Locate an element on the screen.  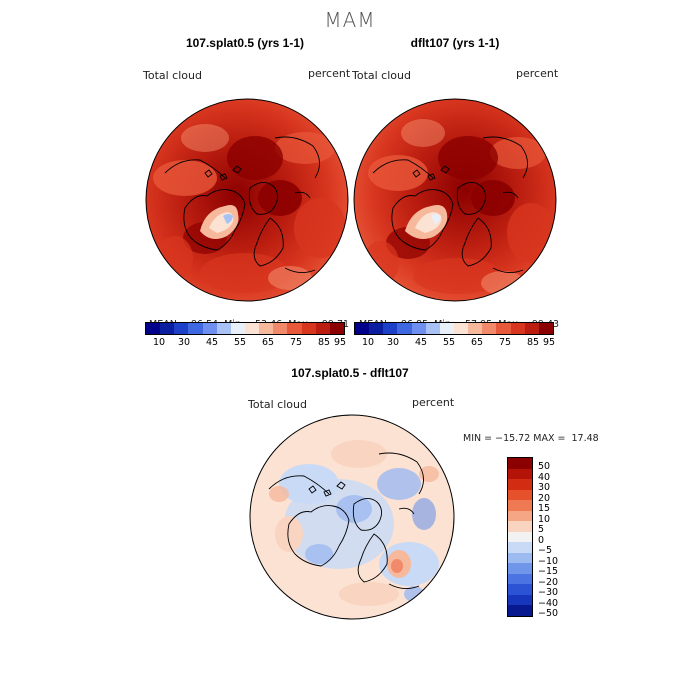
diff-panel-map-boundary is located at coordinates (352, 517).